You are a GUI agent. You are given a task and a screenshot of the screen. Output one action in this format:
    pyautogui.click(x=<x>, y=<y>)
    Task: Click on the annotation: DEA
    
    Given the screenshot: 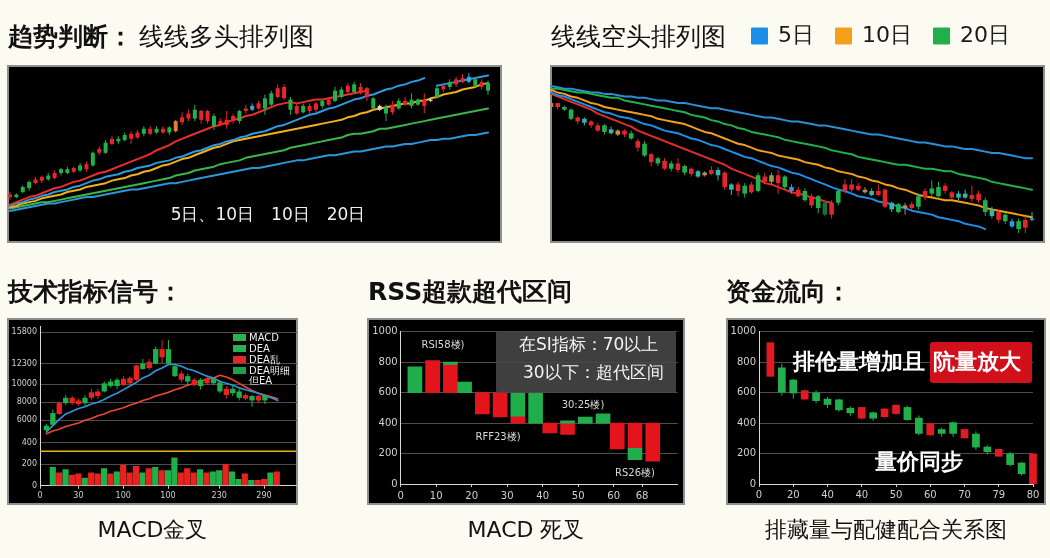 What is the action you would take?
    pyautogui.click(x=259, y=349)
    